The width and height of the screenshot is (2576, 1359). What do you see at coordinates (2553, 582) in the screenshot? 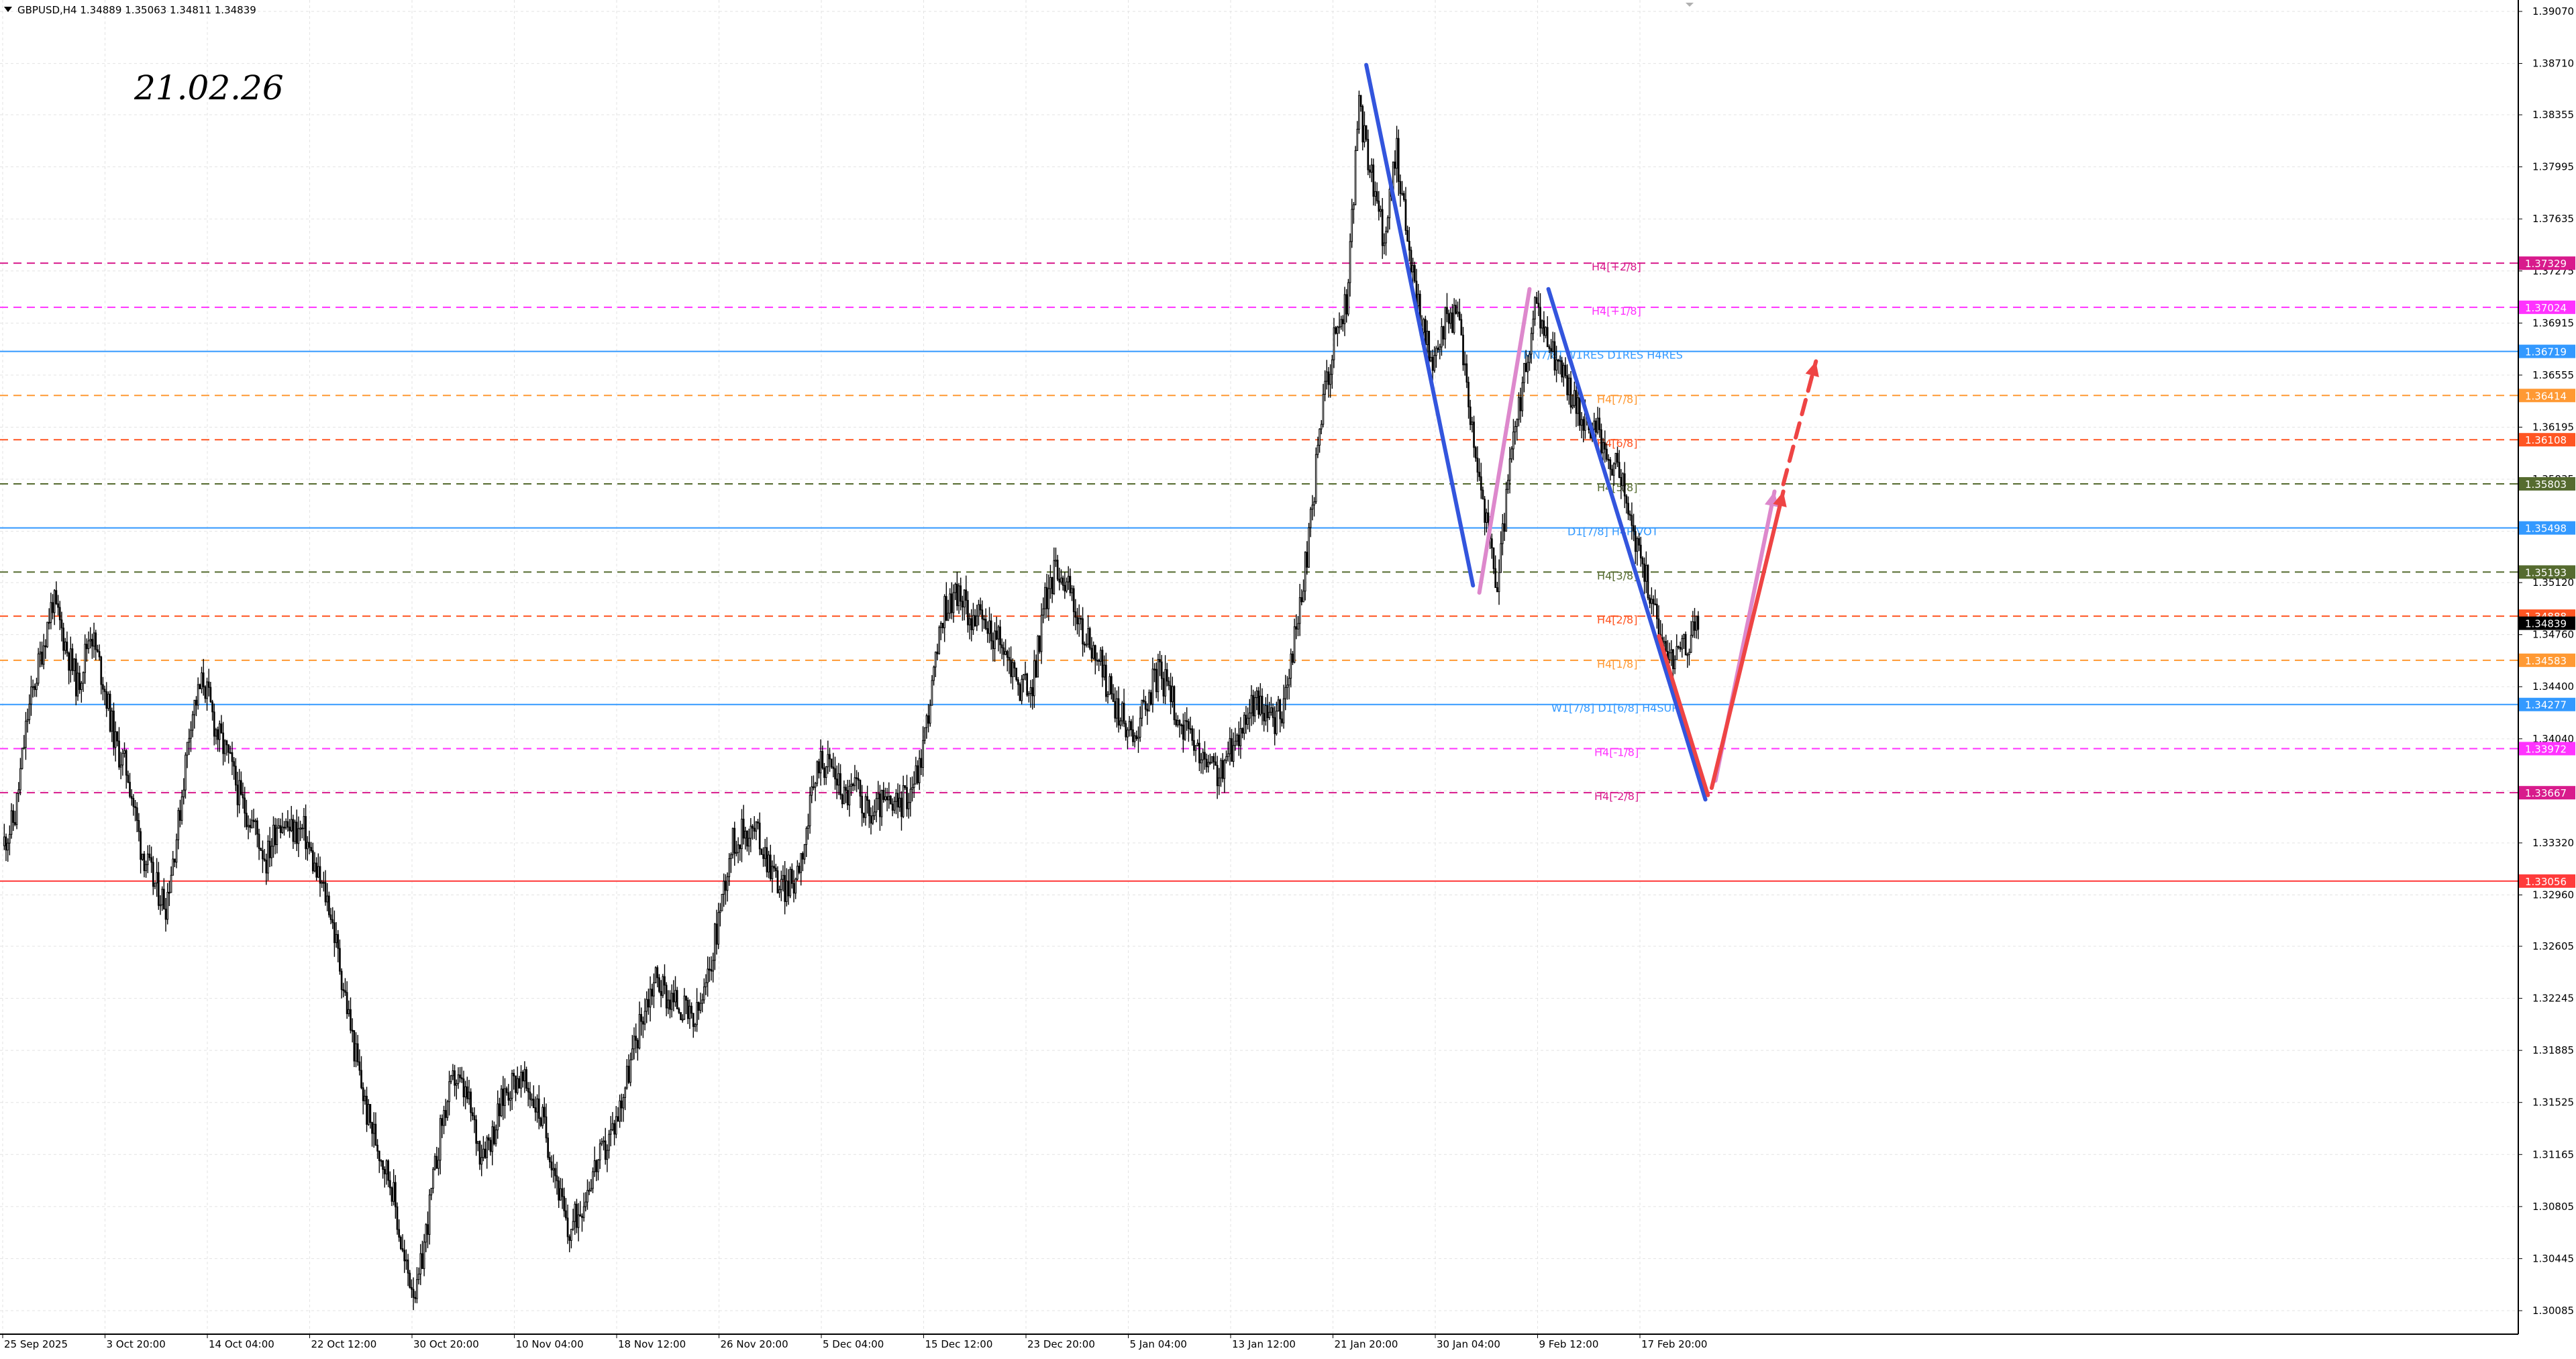
I see `y-tick-label: 1.35120` at bounding box center [2553, 582].